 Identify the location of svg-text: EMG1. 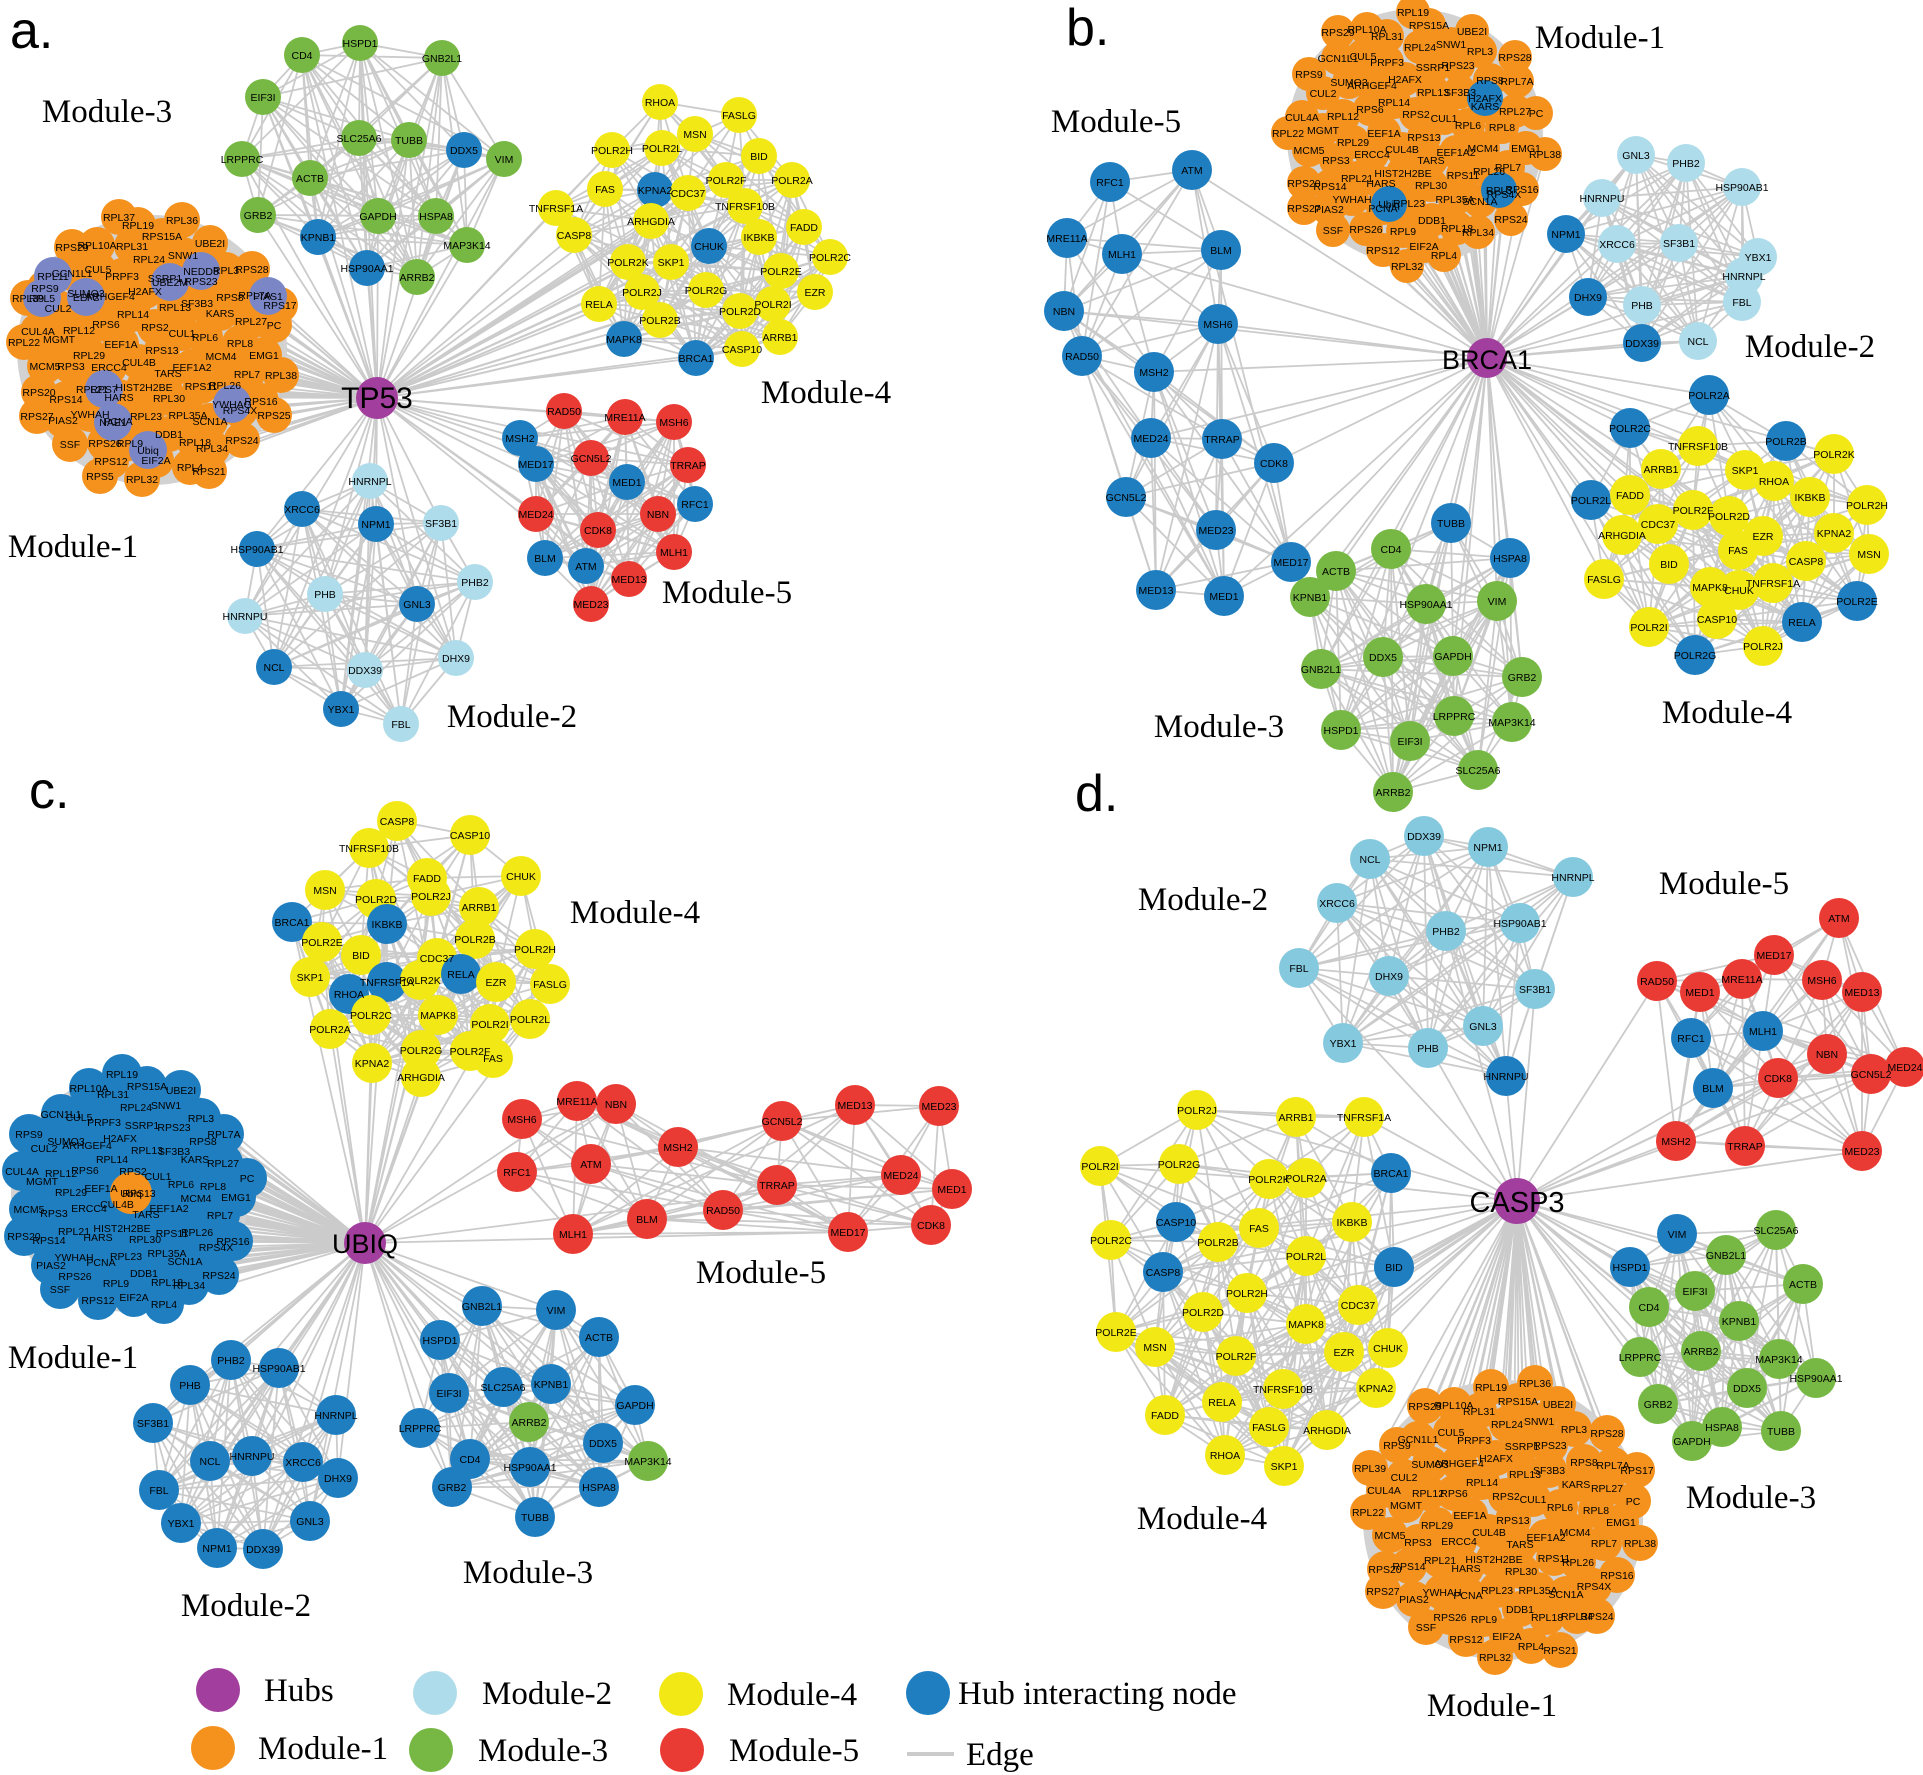
(1621, 1523).